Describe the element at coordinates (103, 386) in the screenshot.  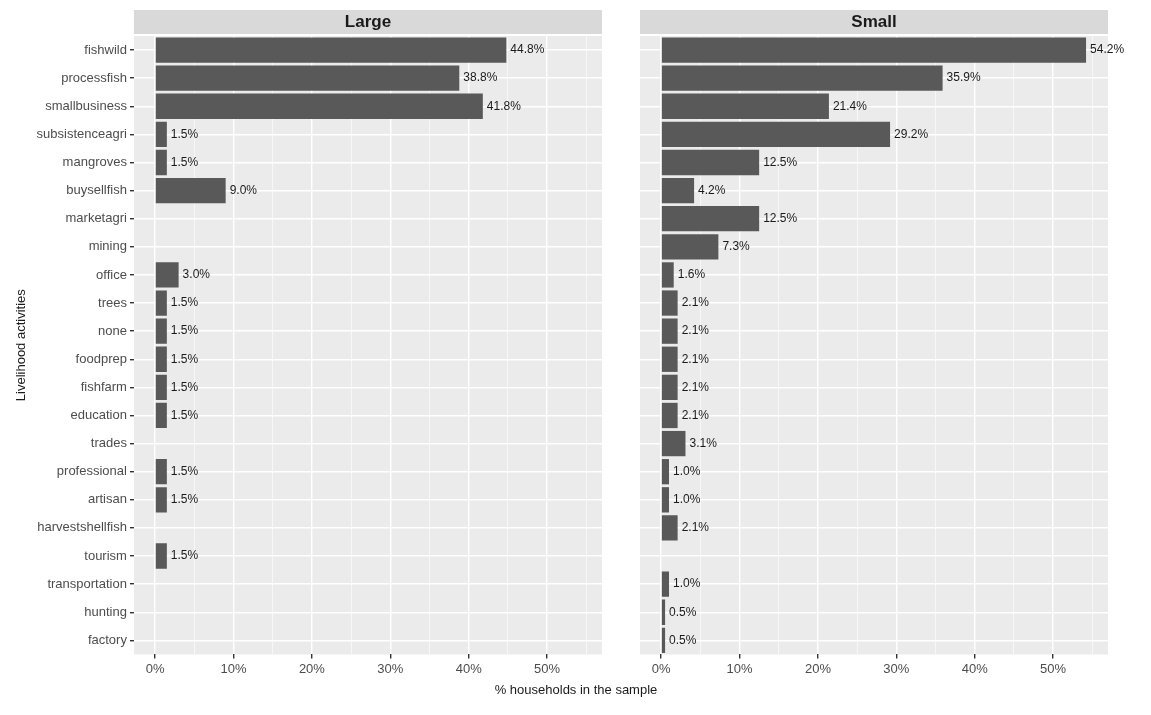
I see `y-tick-label: fishfarm` at that location.